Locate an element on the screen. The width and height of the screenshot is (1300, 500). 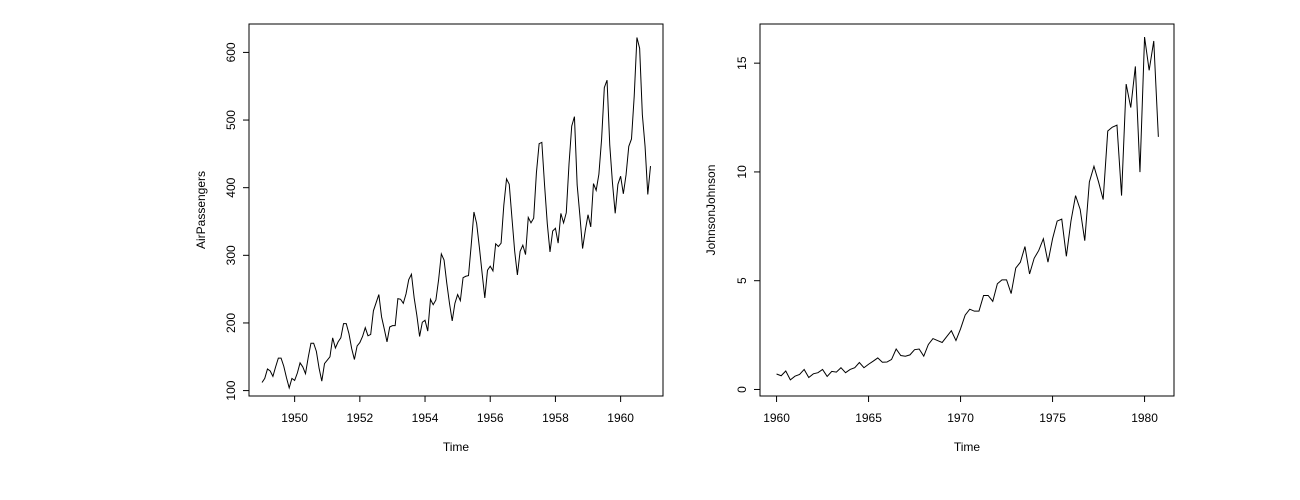
x-tick-label: 1958 is located at coordinates (555, 418).